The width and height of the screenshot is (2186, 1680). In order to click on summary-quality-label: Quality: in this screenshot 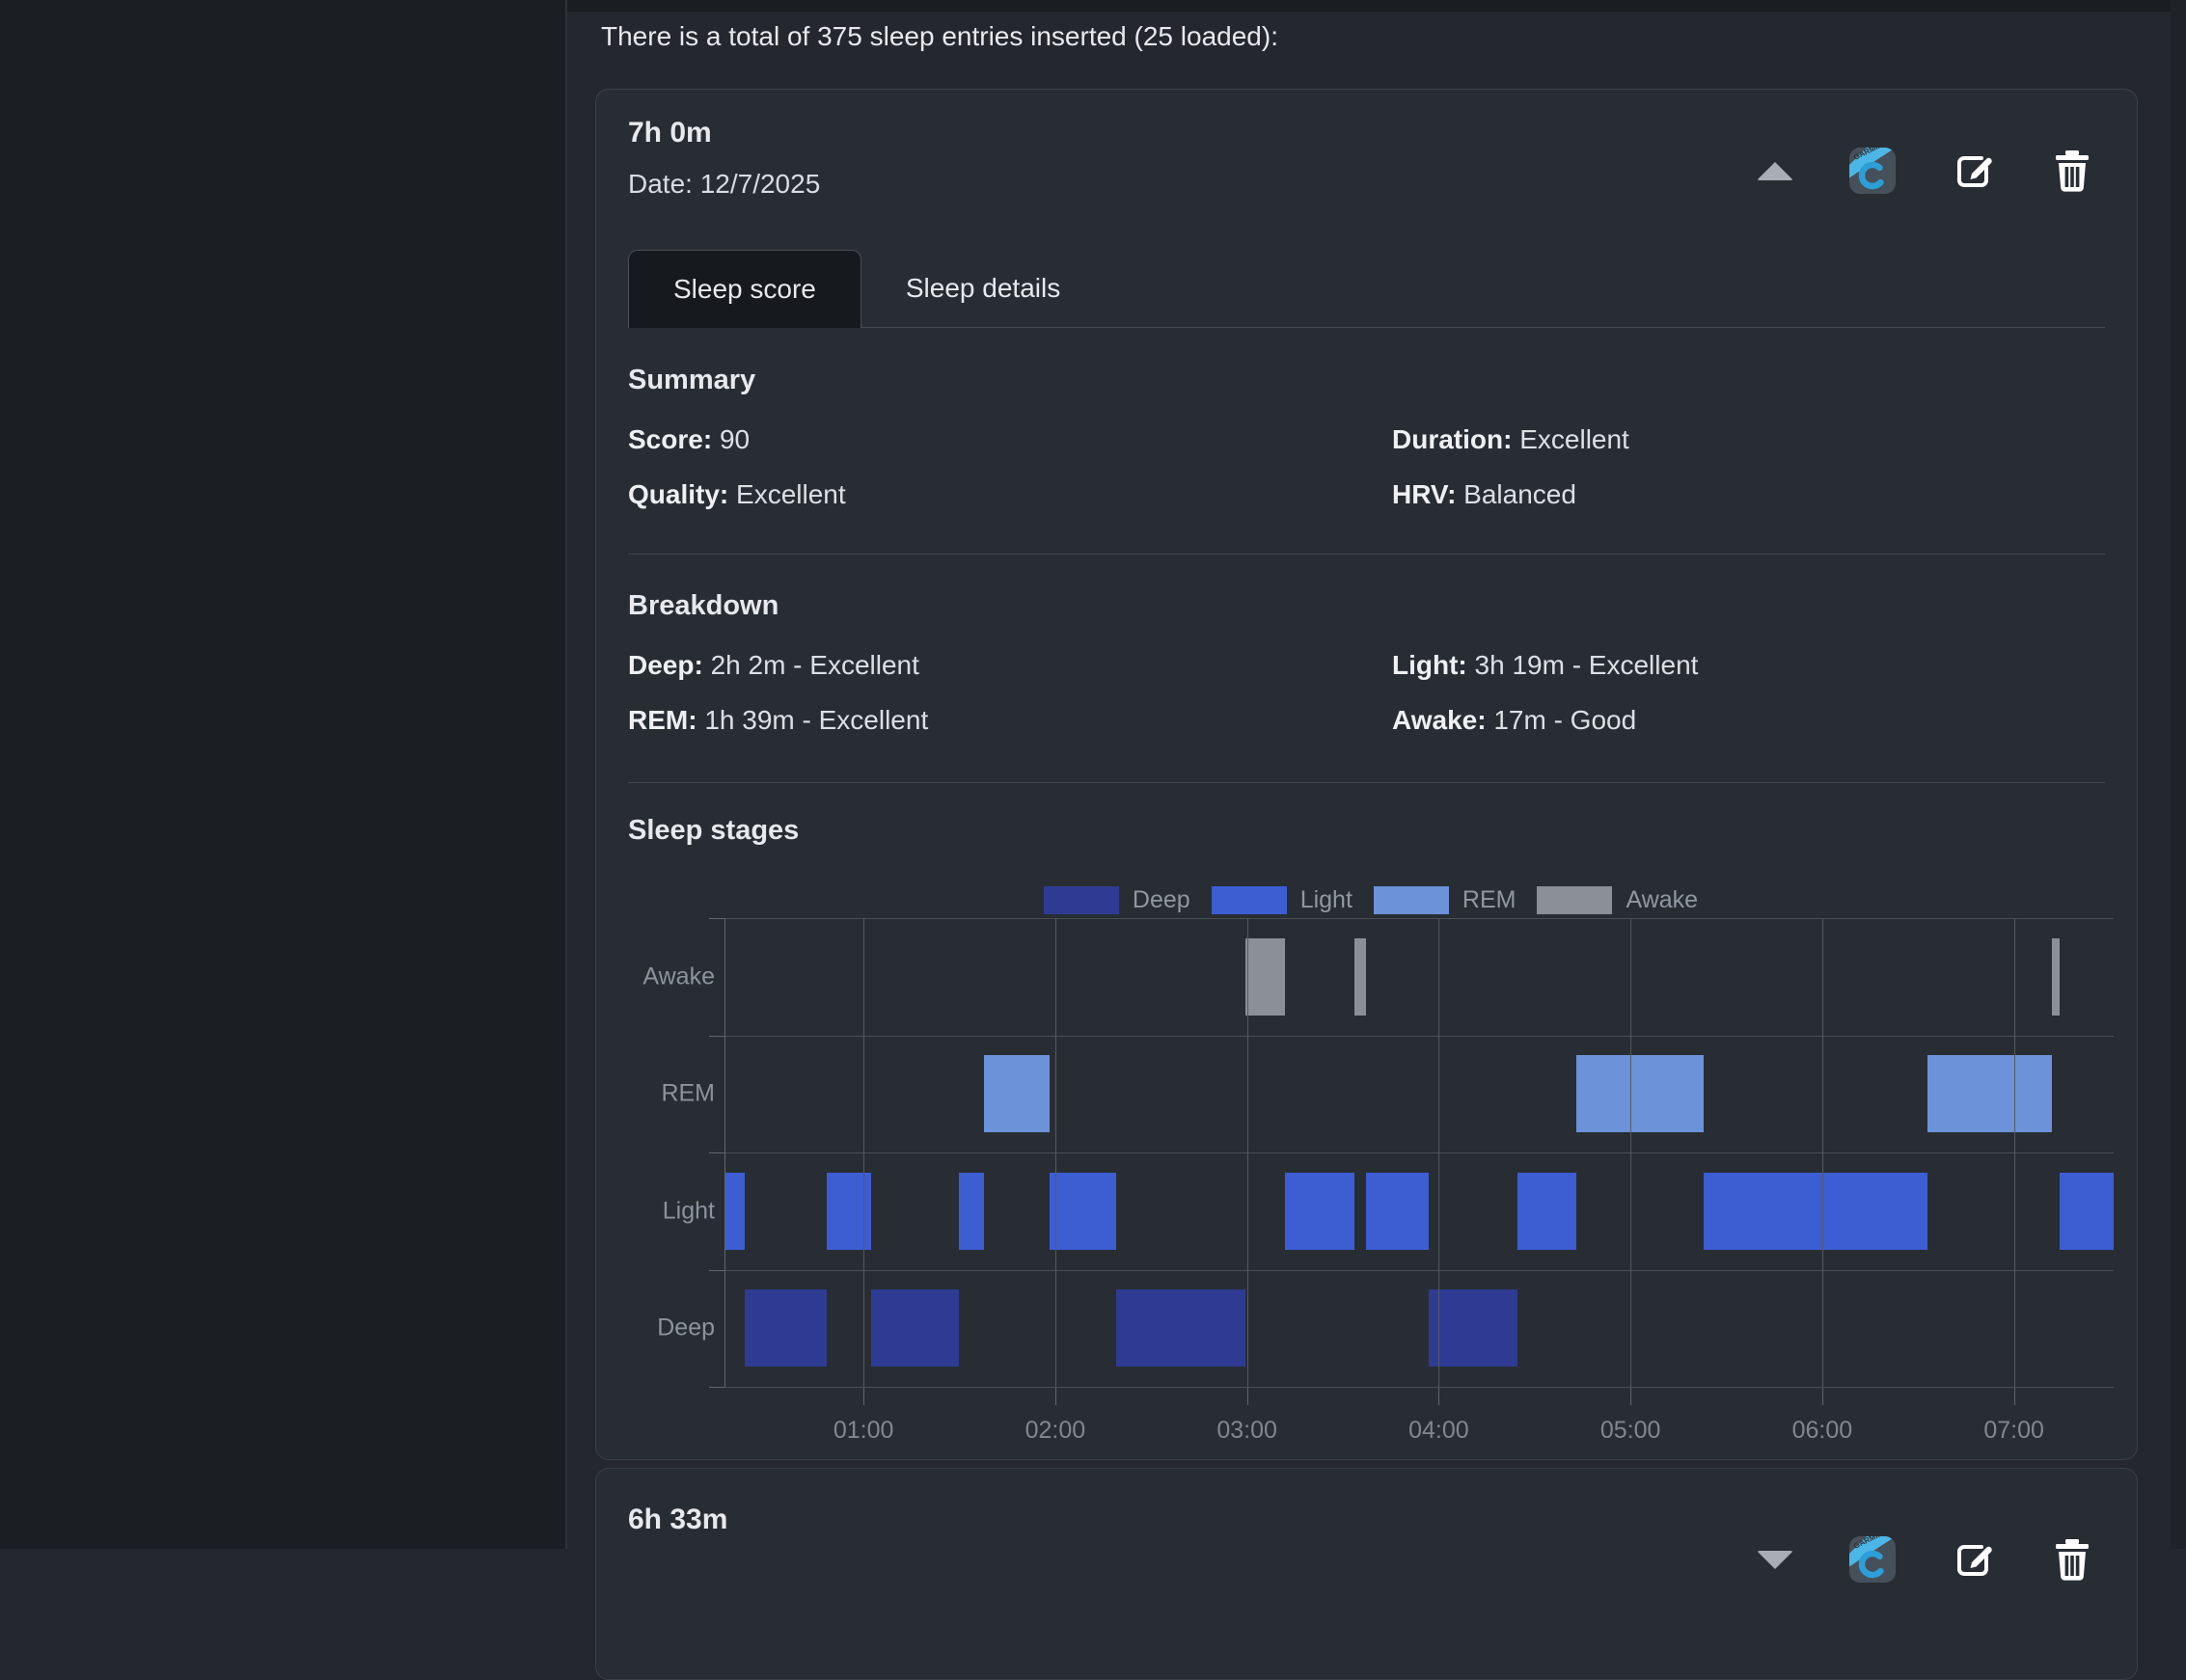, I will do `click(678, 494)`.